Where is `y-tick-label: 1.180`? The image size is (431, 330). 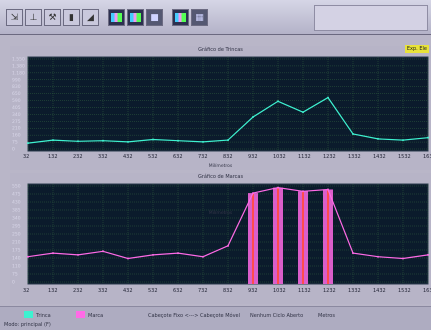 y-tick-label: 1.180 is located at coordinates (18, 73).